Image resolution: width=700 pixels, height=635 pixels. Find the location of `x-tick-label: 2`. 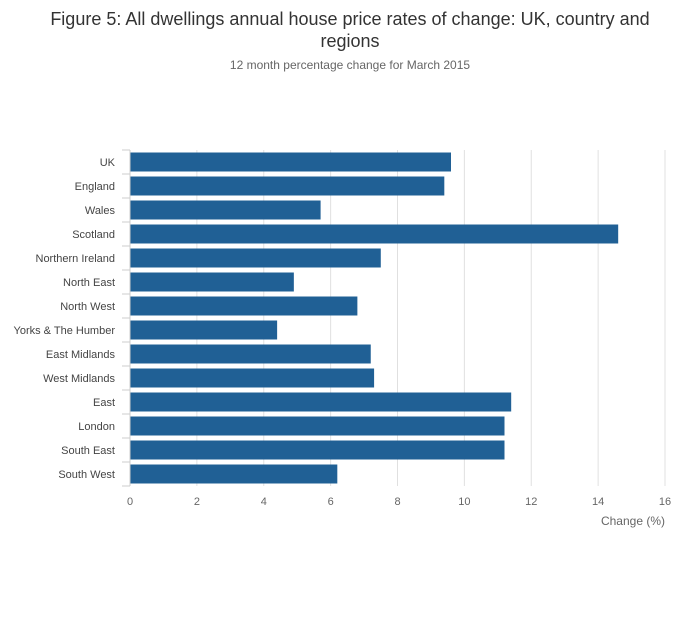

x-tick-label: 2 is located at coordinates (197, 502).